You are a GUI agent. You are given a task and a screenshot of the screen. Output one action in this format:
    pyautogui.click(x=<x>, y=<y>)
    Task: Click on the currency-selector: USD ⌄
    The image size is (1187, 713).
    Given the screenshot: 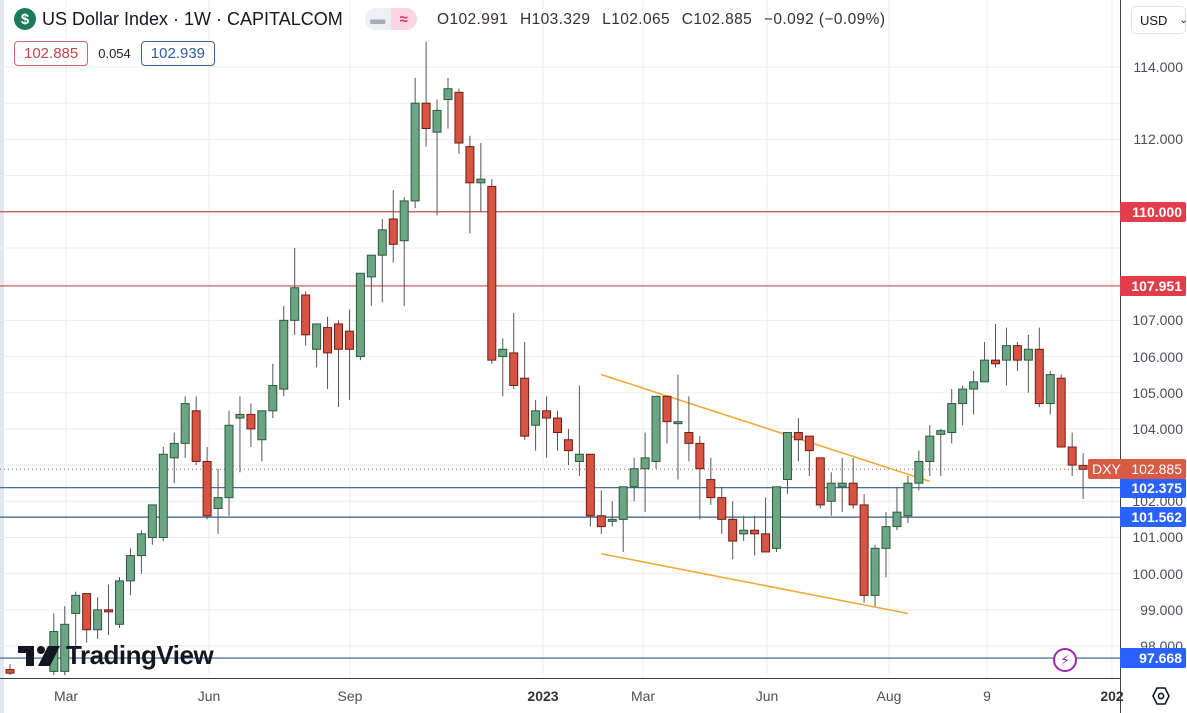 What is the action you would take?
    pyautogui.click(x=1159, y=20)
    